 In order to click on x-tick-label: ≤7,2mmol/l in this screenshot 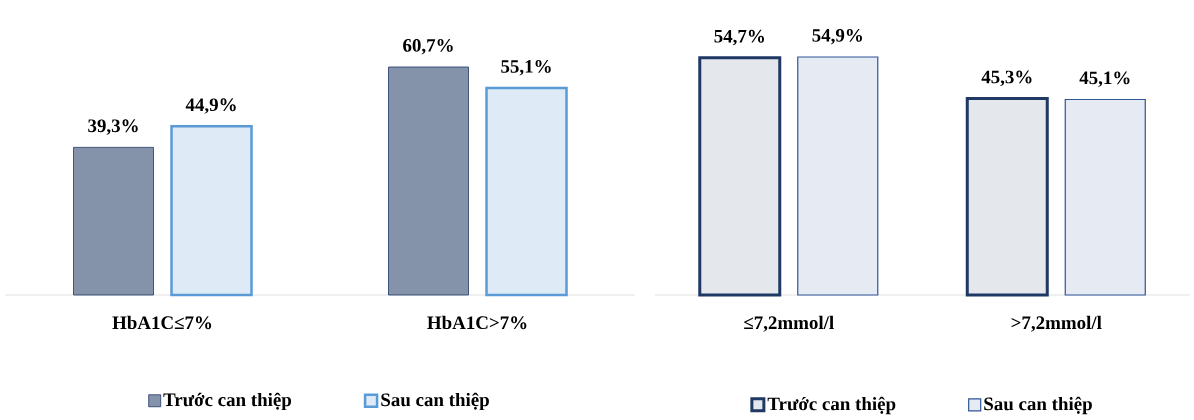, I will do `click(789, 323)`.